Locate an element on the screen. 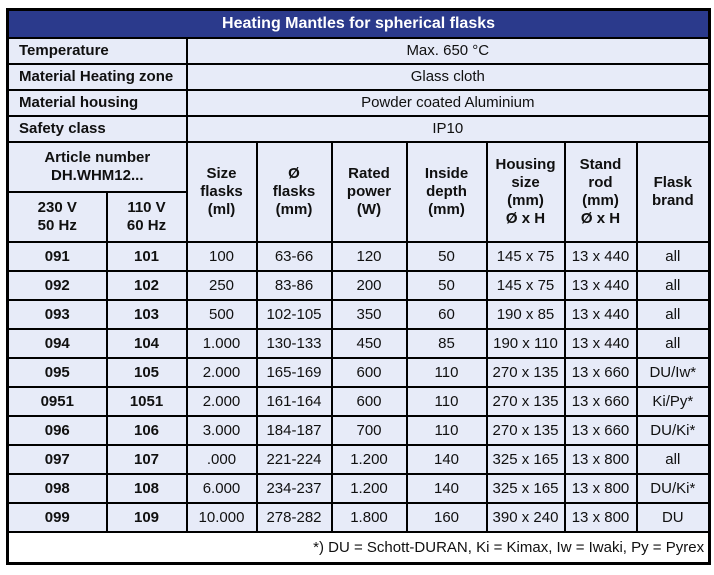 Image resolution: width=714 pixels, height=575 pixels. cell-inside-depth: 160 is located at coordinates (446, 517).